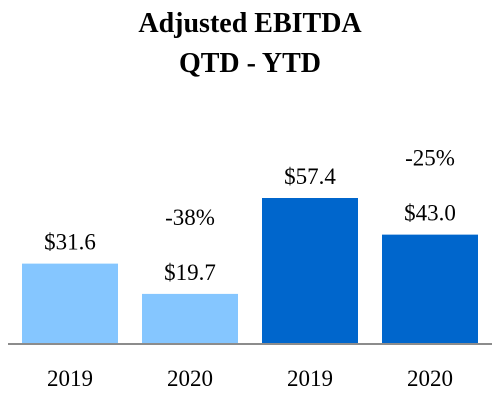 This screenshot has width=500, height=400. I want to click on change-labels-group: -38% -25%, so click(310, 188).